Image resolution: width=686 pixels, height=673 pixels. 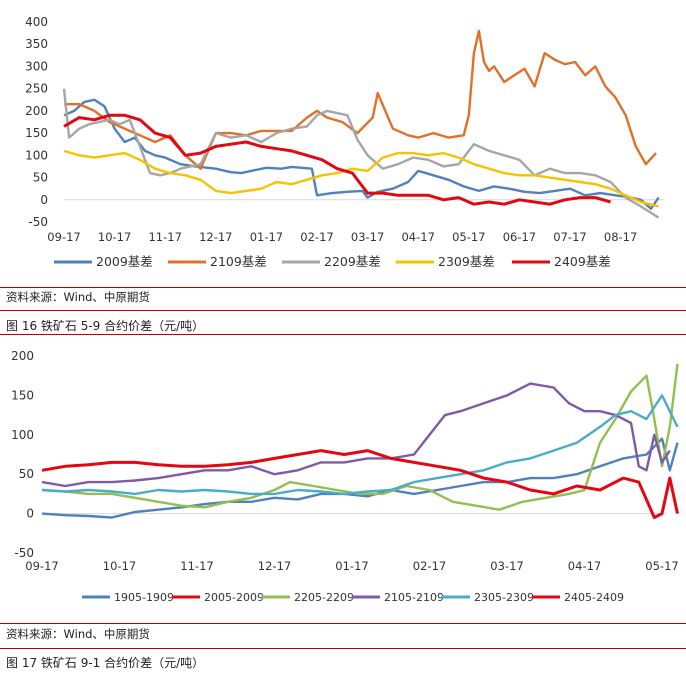 What do you see at coordinates (36, 66) in the screenshot?
I see `y-tick-label: 300` at bounding box center [36, 66].